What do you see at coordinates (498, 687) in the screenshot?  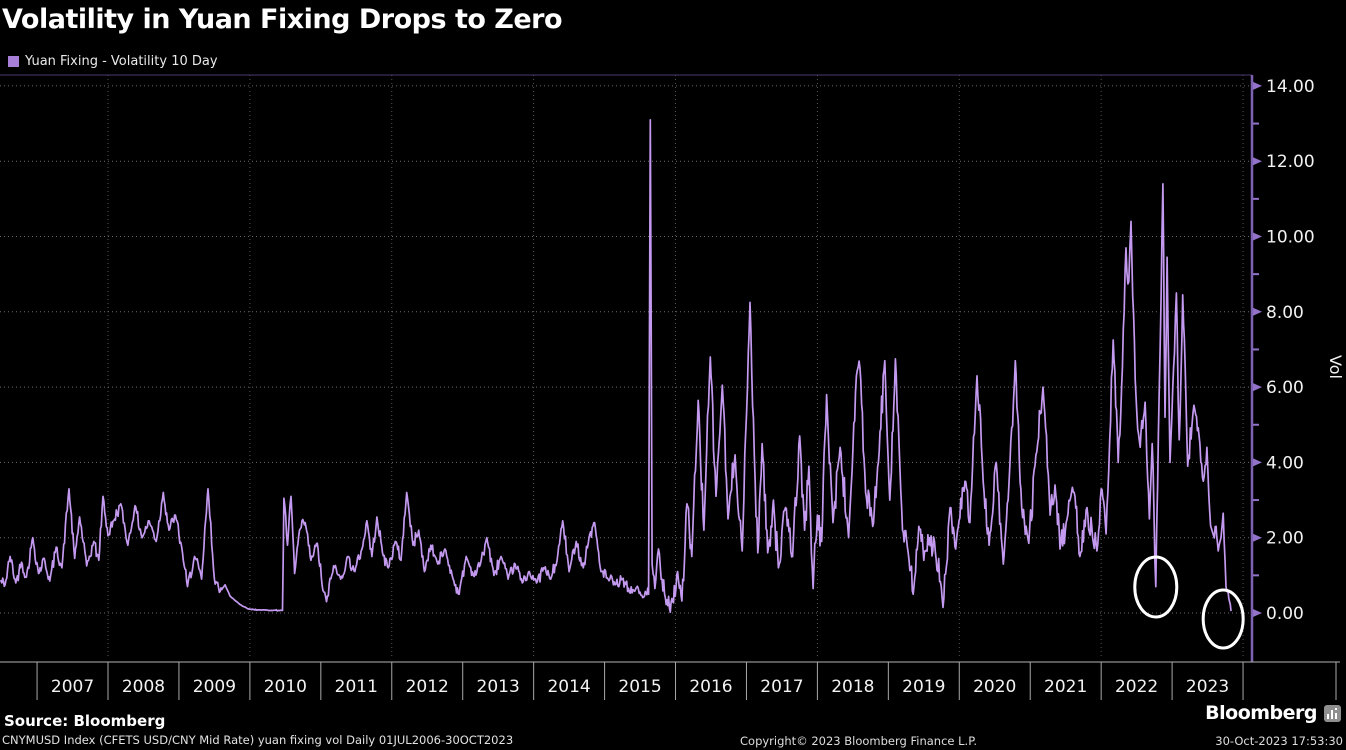 I see `x-tick-label: 2013` at bounding box center [498, 687].